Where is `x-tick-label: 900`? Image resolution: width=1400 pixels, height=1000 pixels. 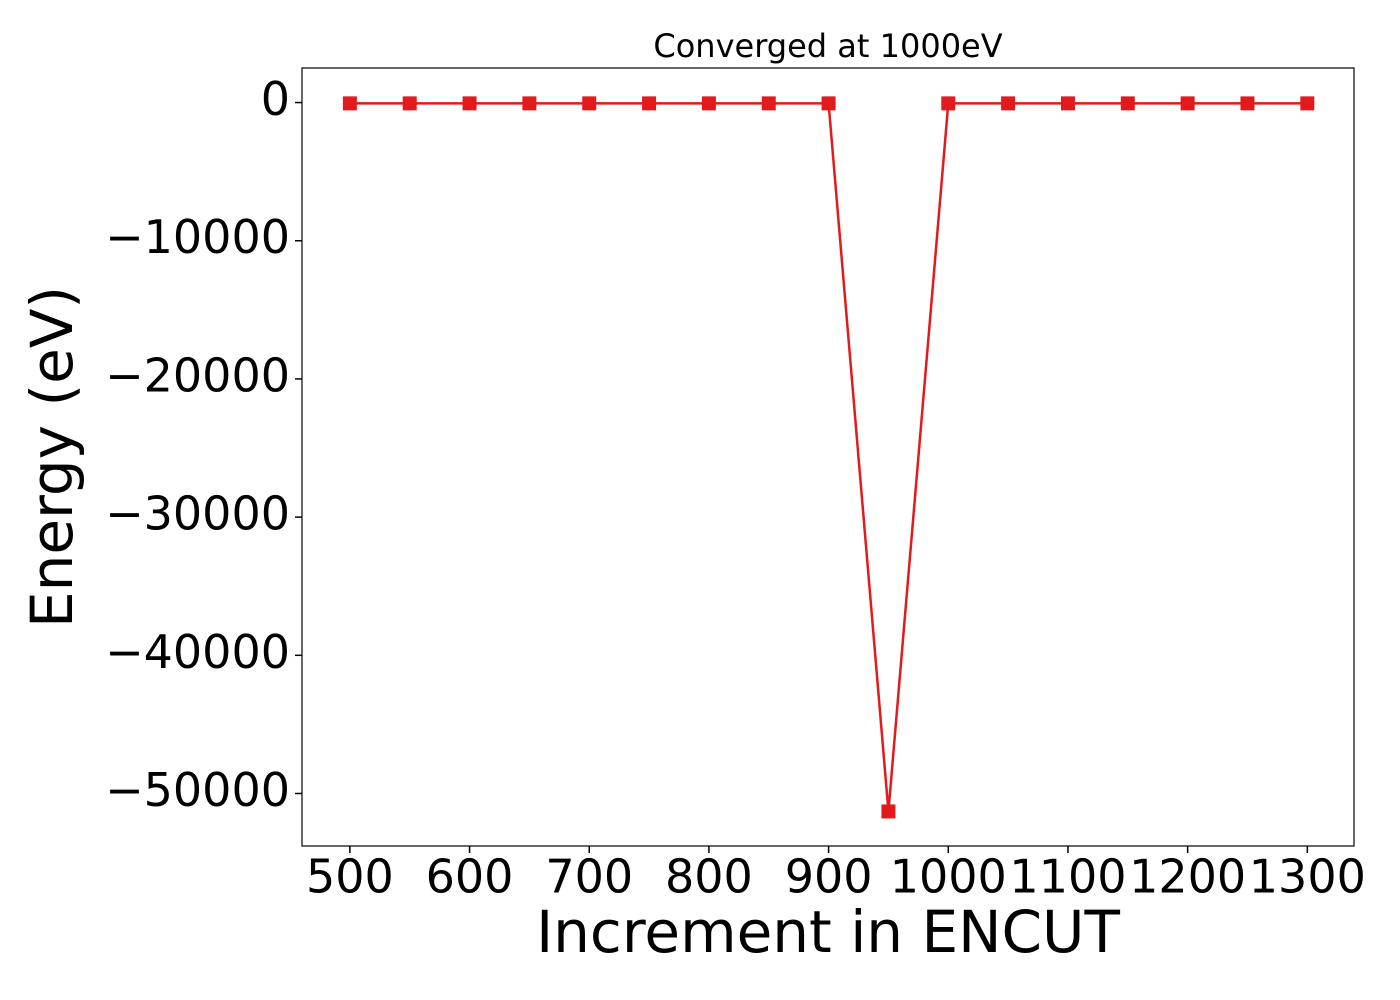 x-tick-label: 900 is located at coordinates (829, 877).